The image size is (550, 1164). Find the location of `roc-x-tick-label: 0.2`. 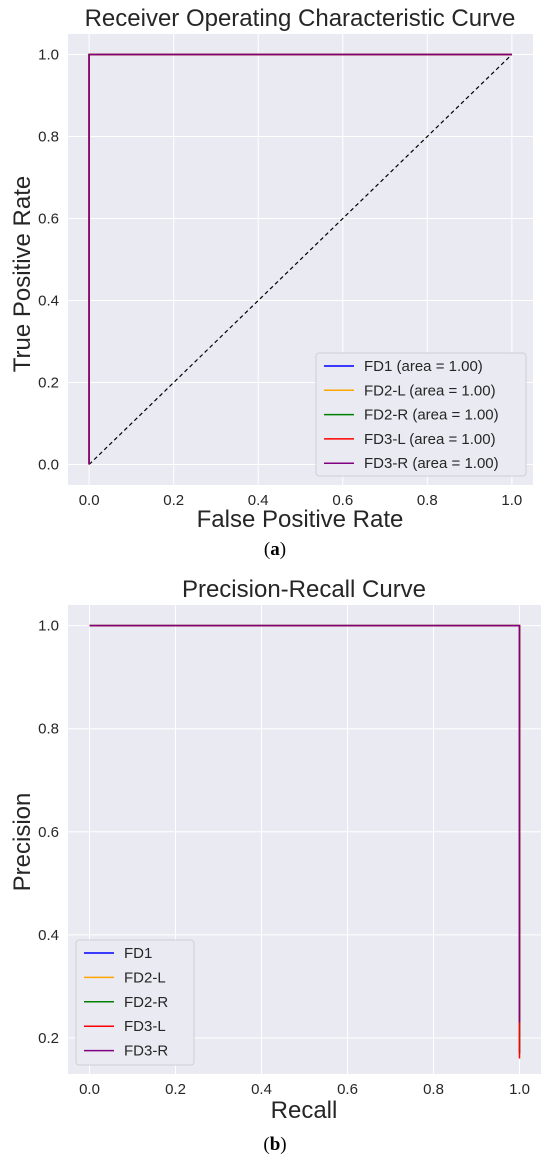

roc-x-tick-label: 0.2 is located at coordinates (173, 500).